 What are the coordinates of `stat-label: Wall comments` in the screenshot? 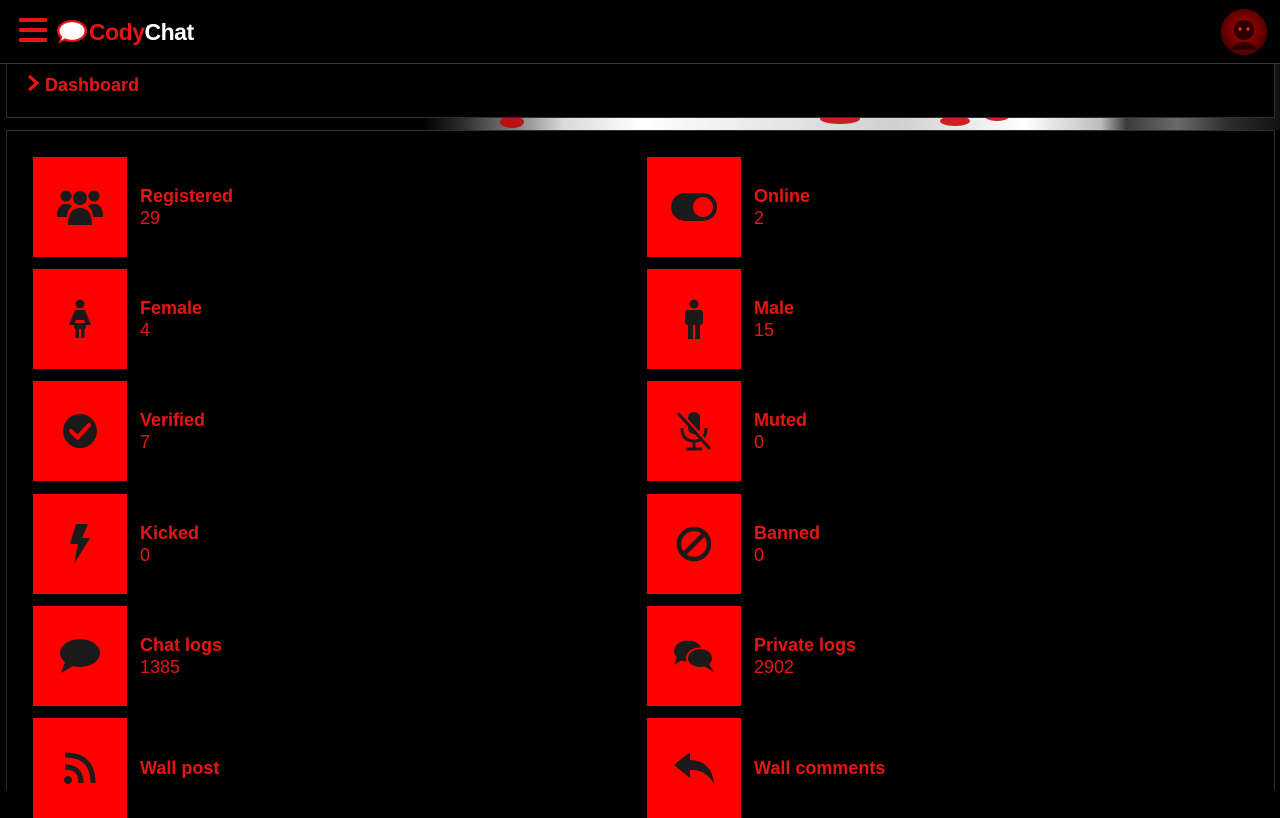 It's located at (820, 768).